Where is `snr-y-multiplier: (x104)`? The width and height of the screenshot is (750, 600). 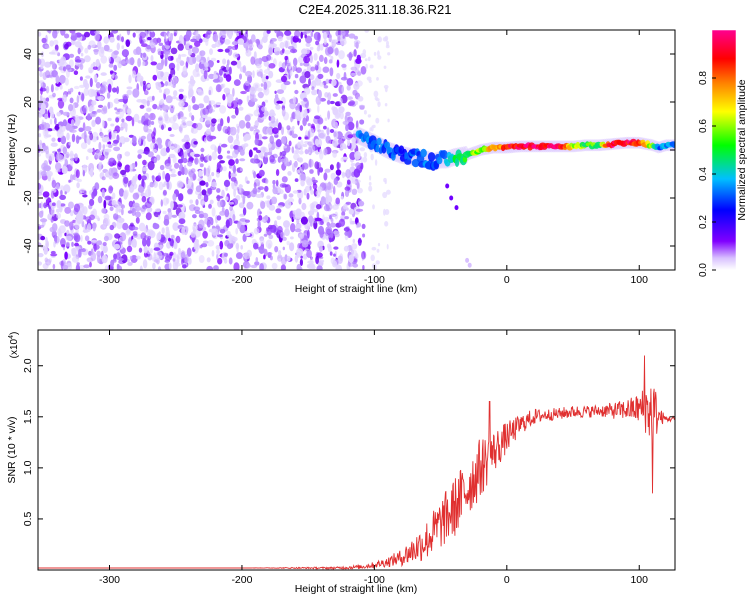
snr-y-multiplier: (x104) is located at coordinates (14, 345).